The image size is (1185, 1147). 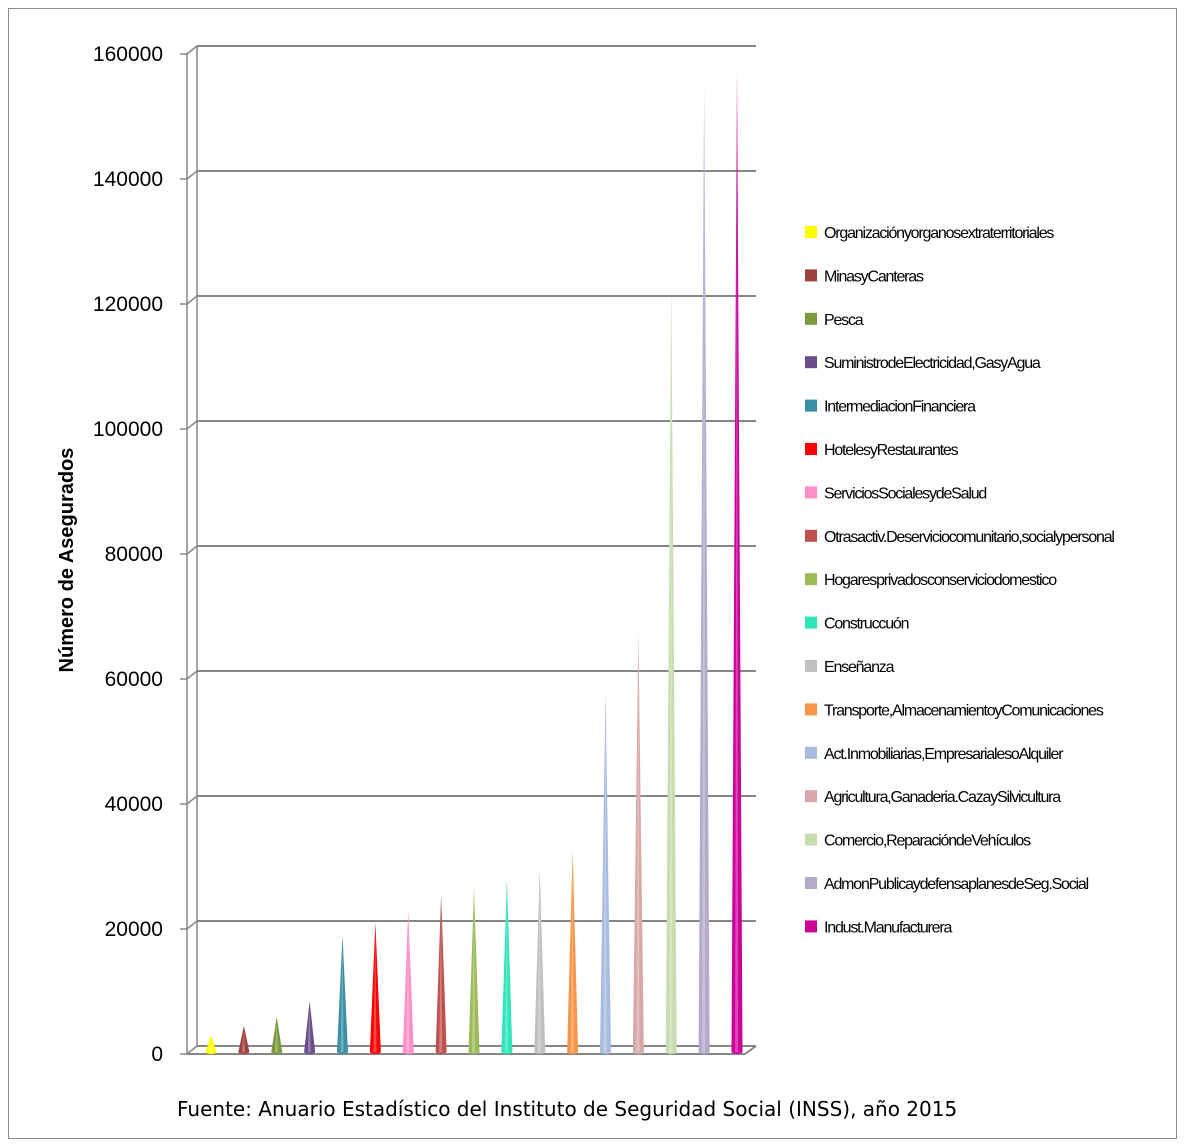 I want to click on legend-label: Transporte,AlmacenamientoyComunicaciones, so click(x=964, y=710).